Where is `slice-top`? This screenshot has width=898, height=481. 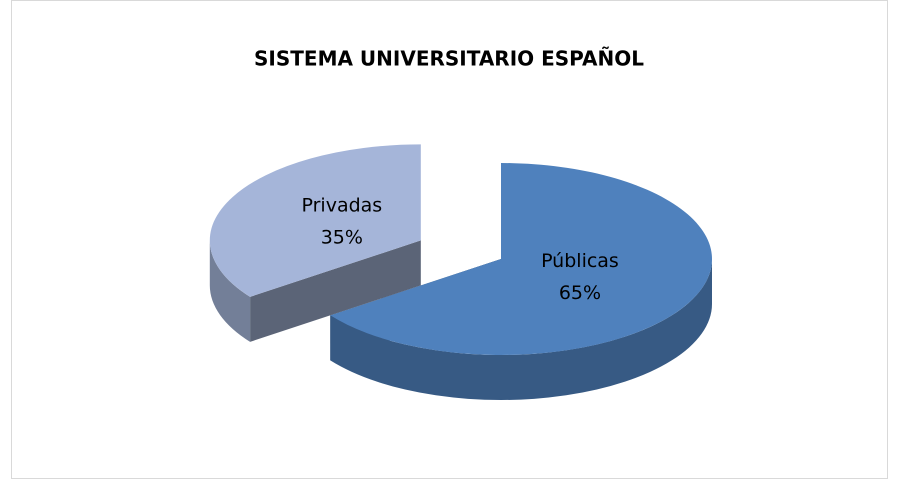 slice-top is located at coordinates (315, 220).